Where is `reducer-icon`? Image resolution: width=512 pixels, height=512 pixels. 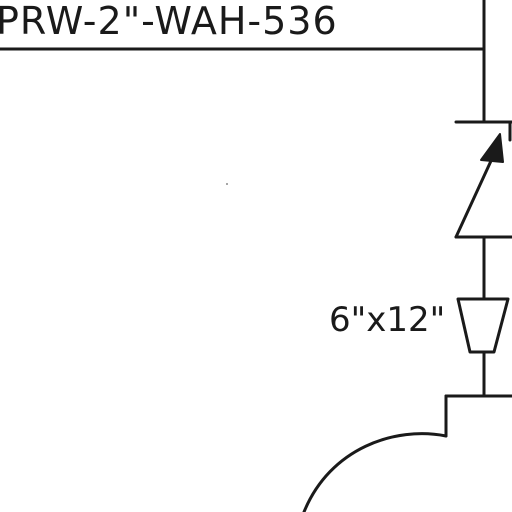 reducer-icon is located at coordinates (483, 325).